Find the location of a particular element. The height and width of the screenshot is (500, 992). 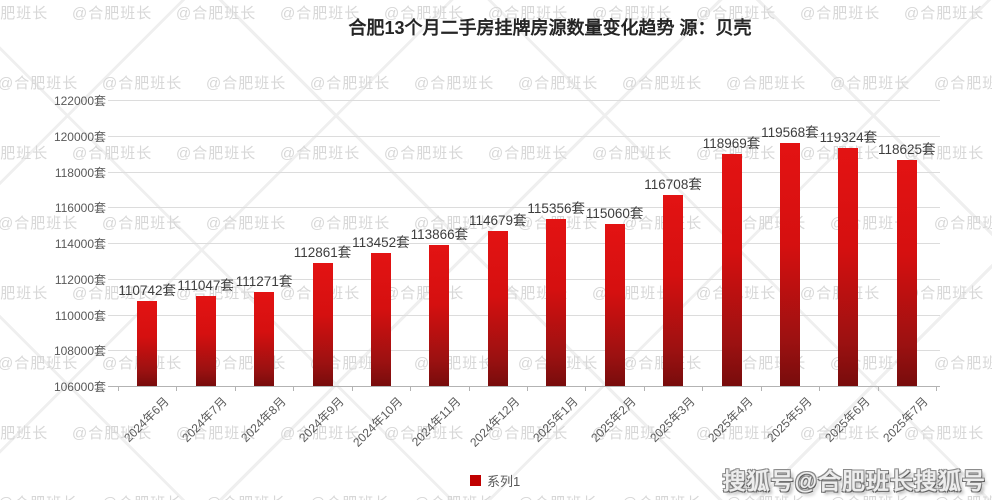

y-axis-tick-label: 118000套 is located at coordinates (80, 172).